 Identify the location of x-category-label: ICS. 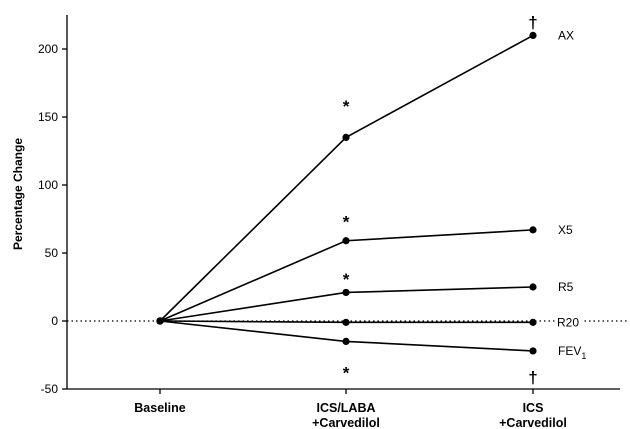
(533, 408).